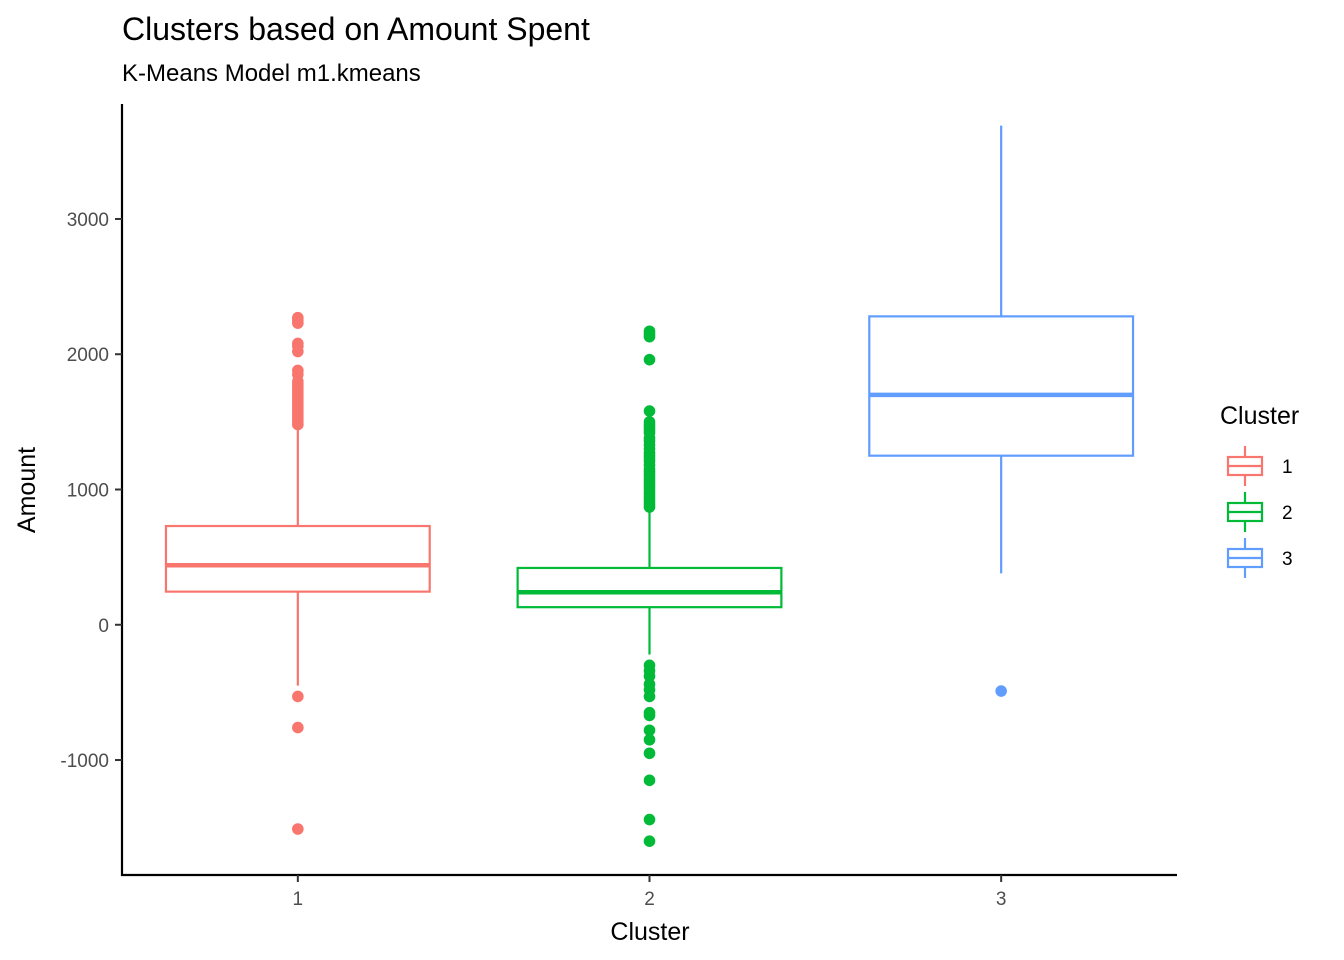  I want to click on legend-label: 3, so click(1287, 559).